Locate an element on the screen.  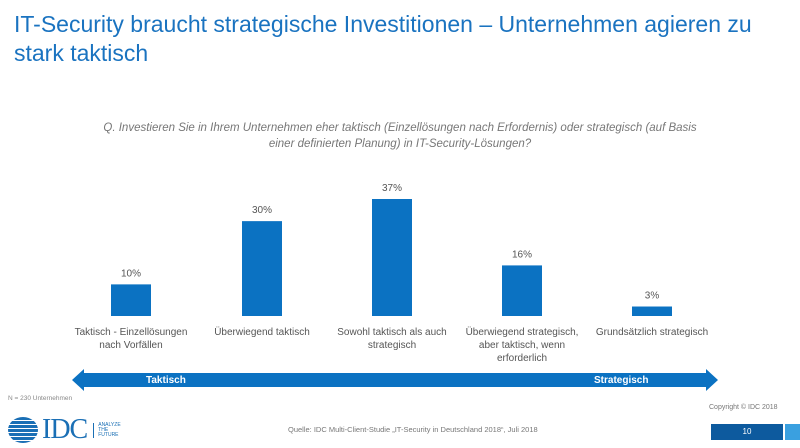
page-number: 10 is located at coordinates (747, 432).